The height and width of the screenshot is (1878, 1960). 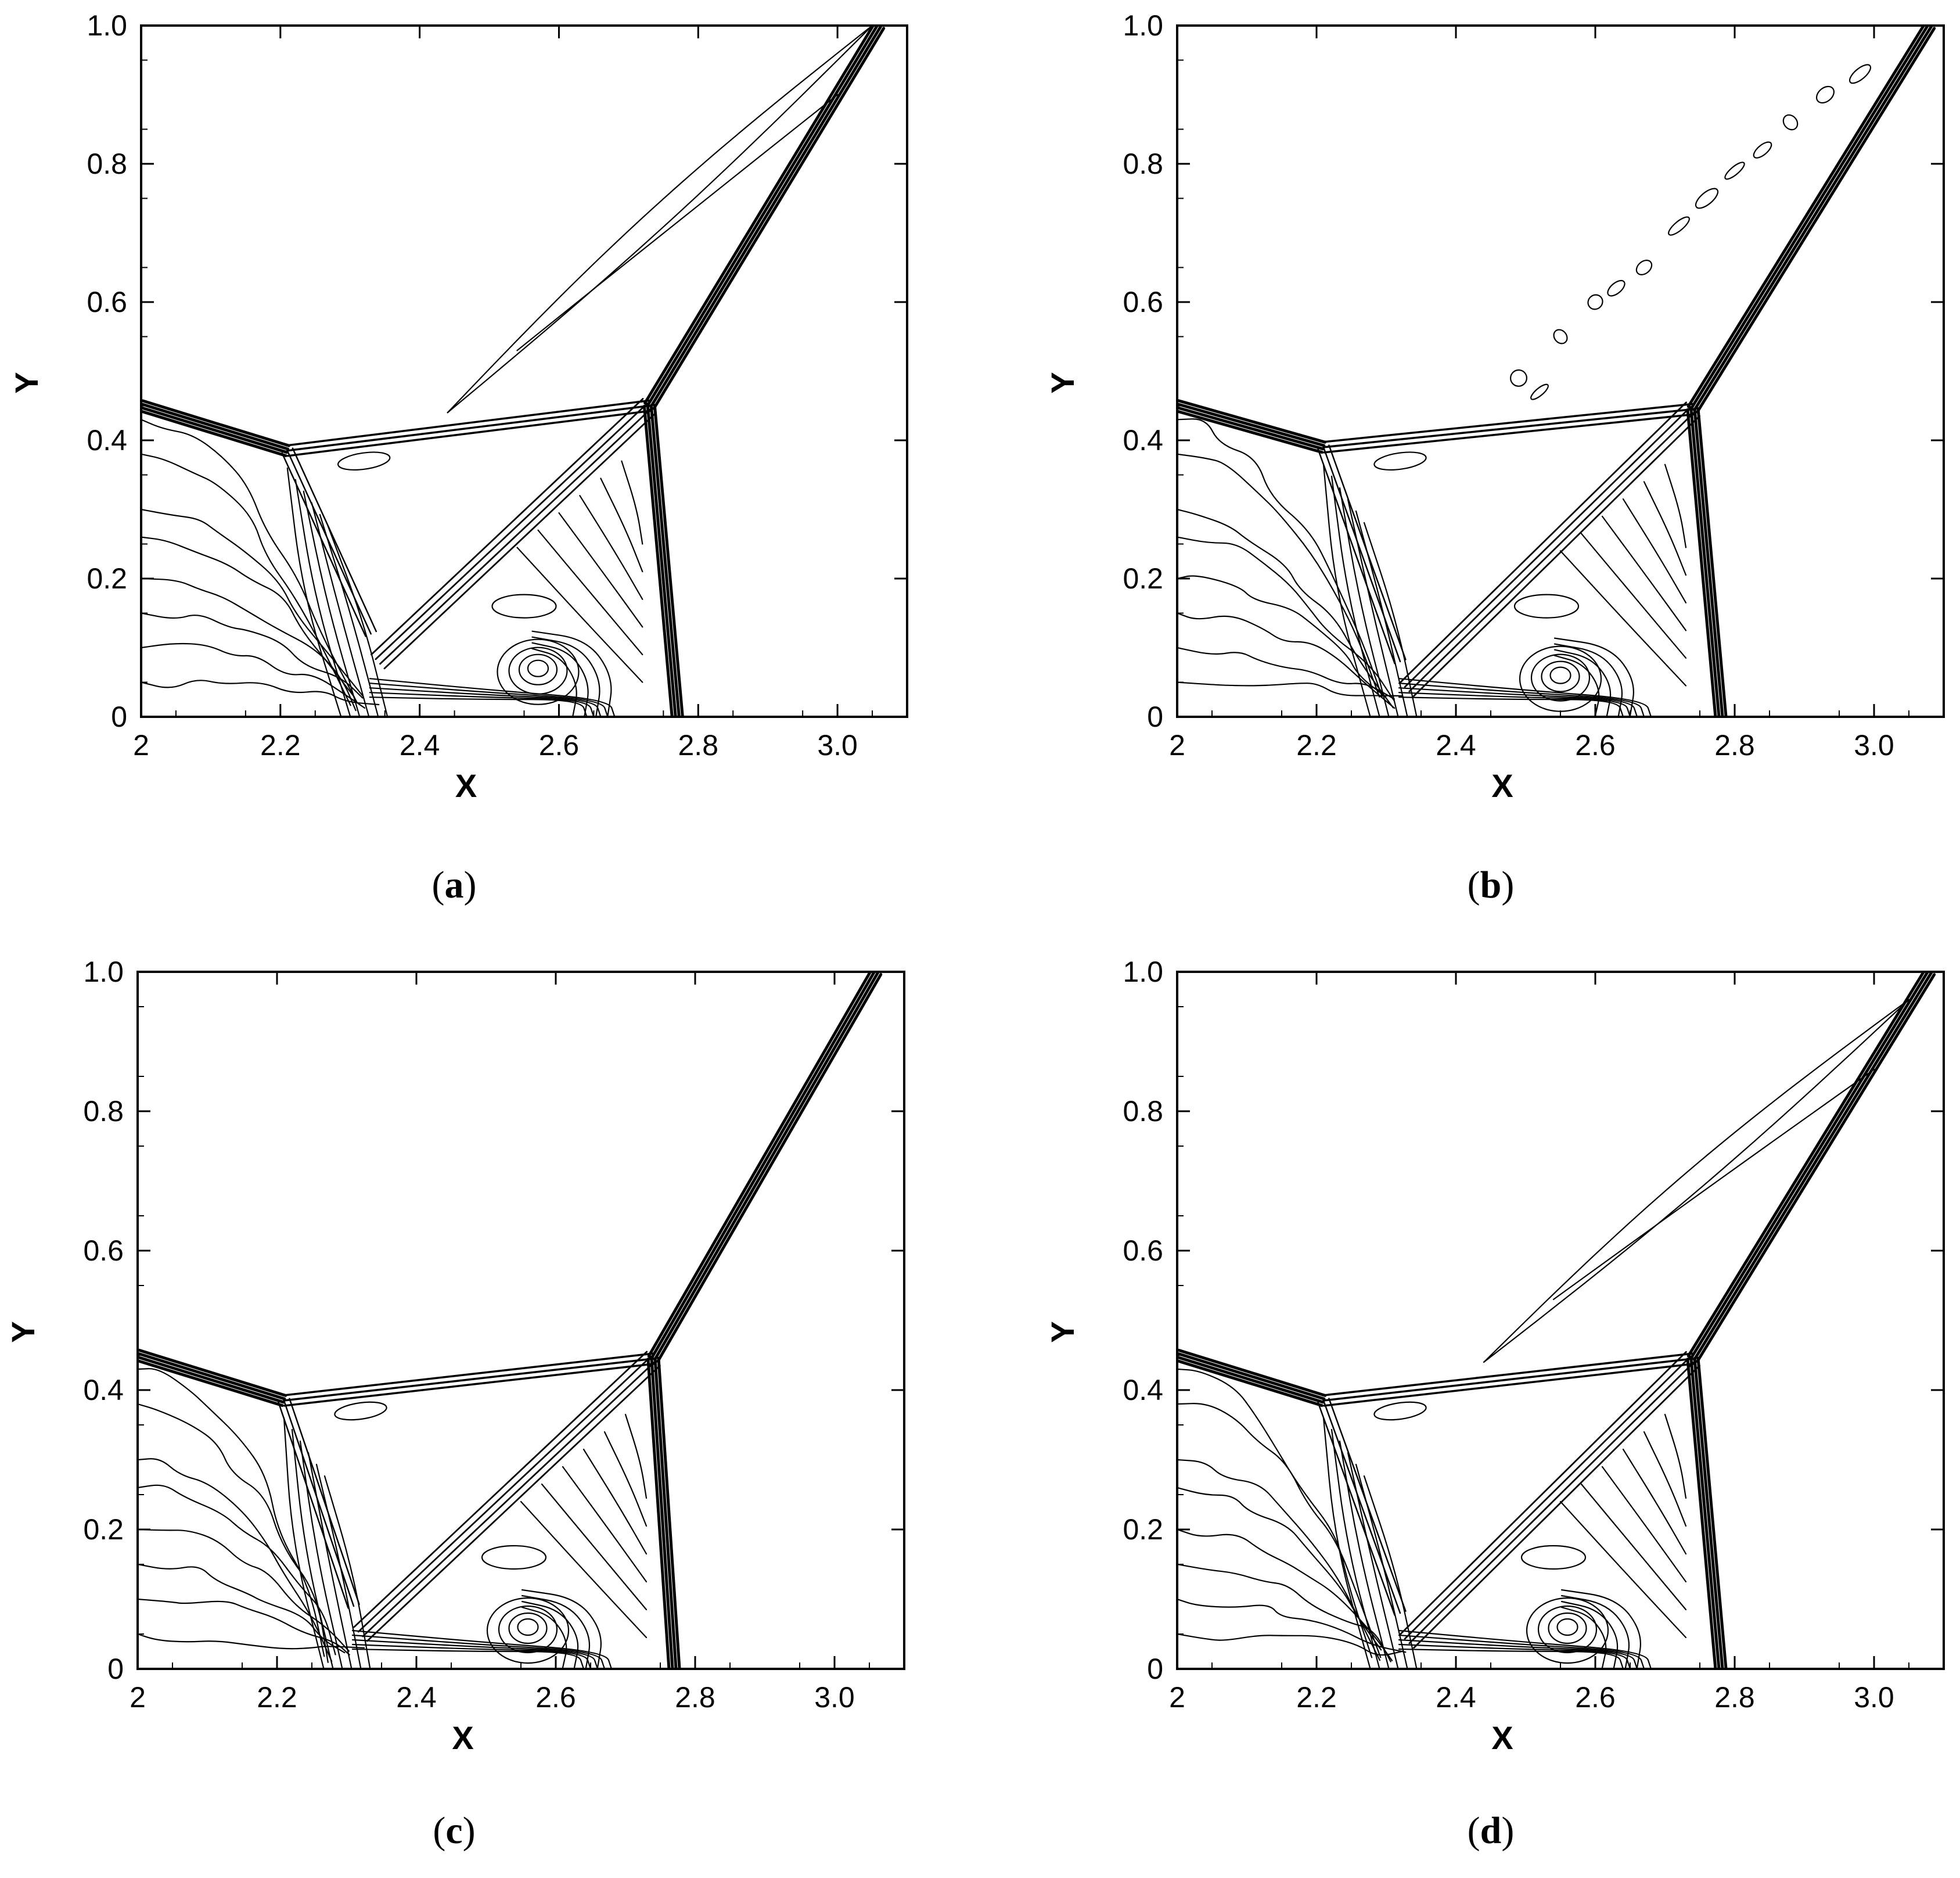 What do you see at coordinates (1874, 1697) in the screenshot?
I see `x-tick-label: 3.0` at bounding box center [1874, 1697].